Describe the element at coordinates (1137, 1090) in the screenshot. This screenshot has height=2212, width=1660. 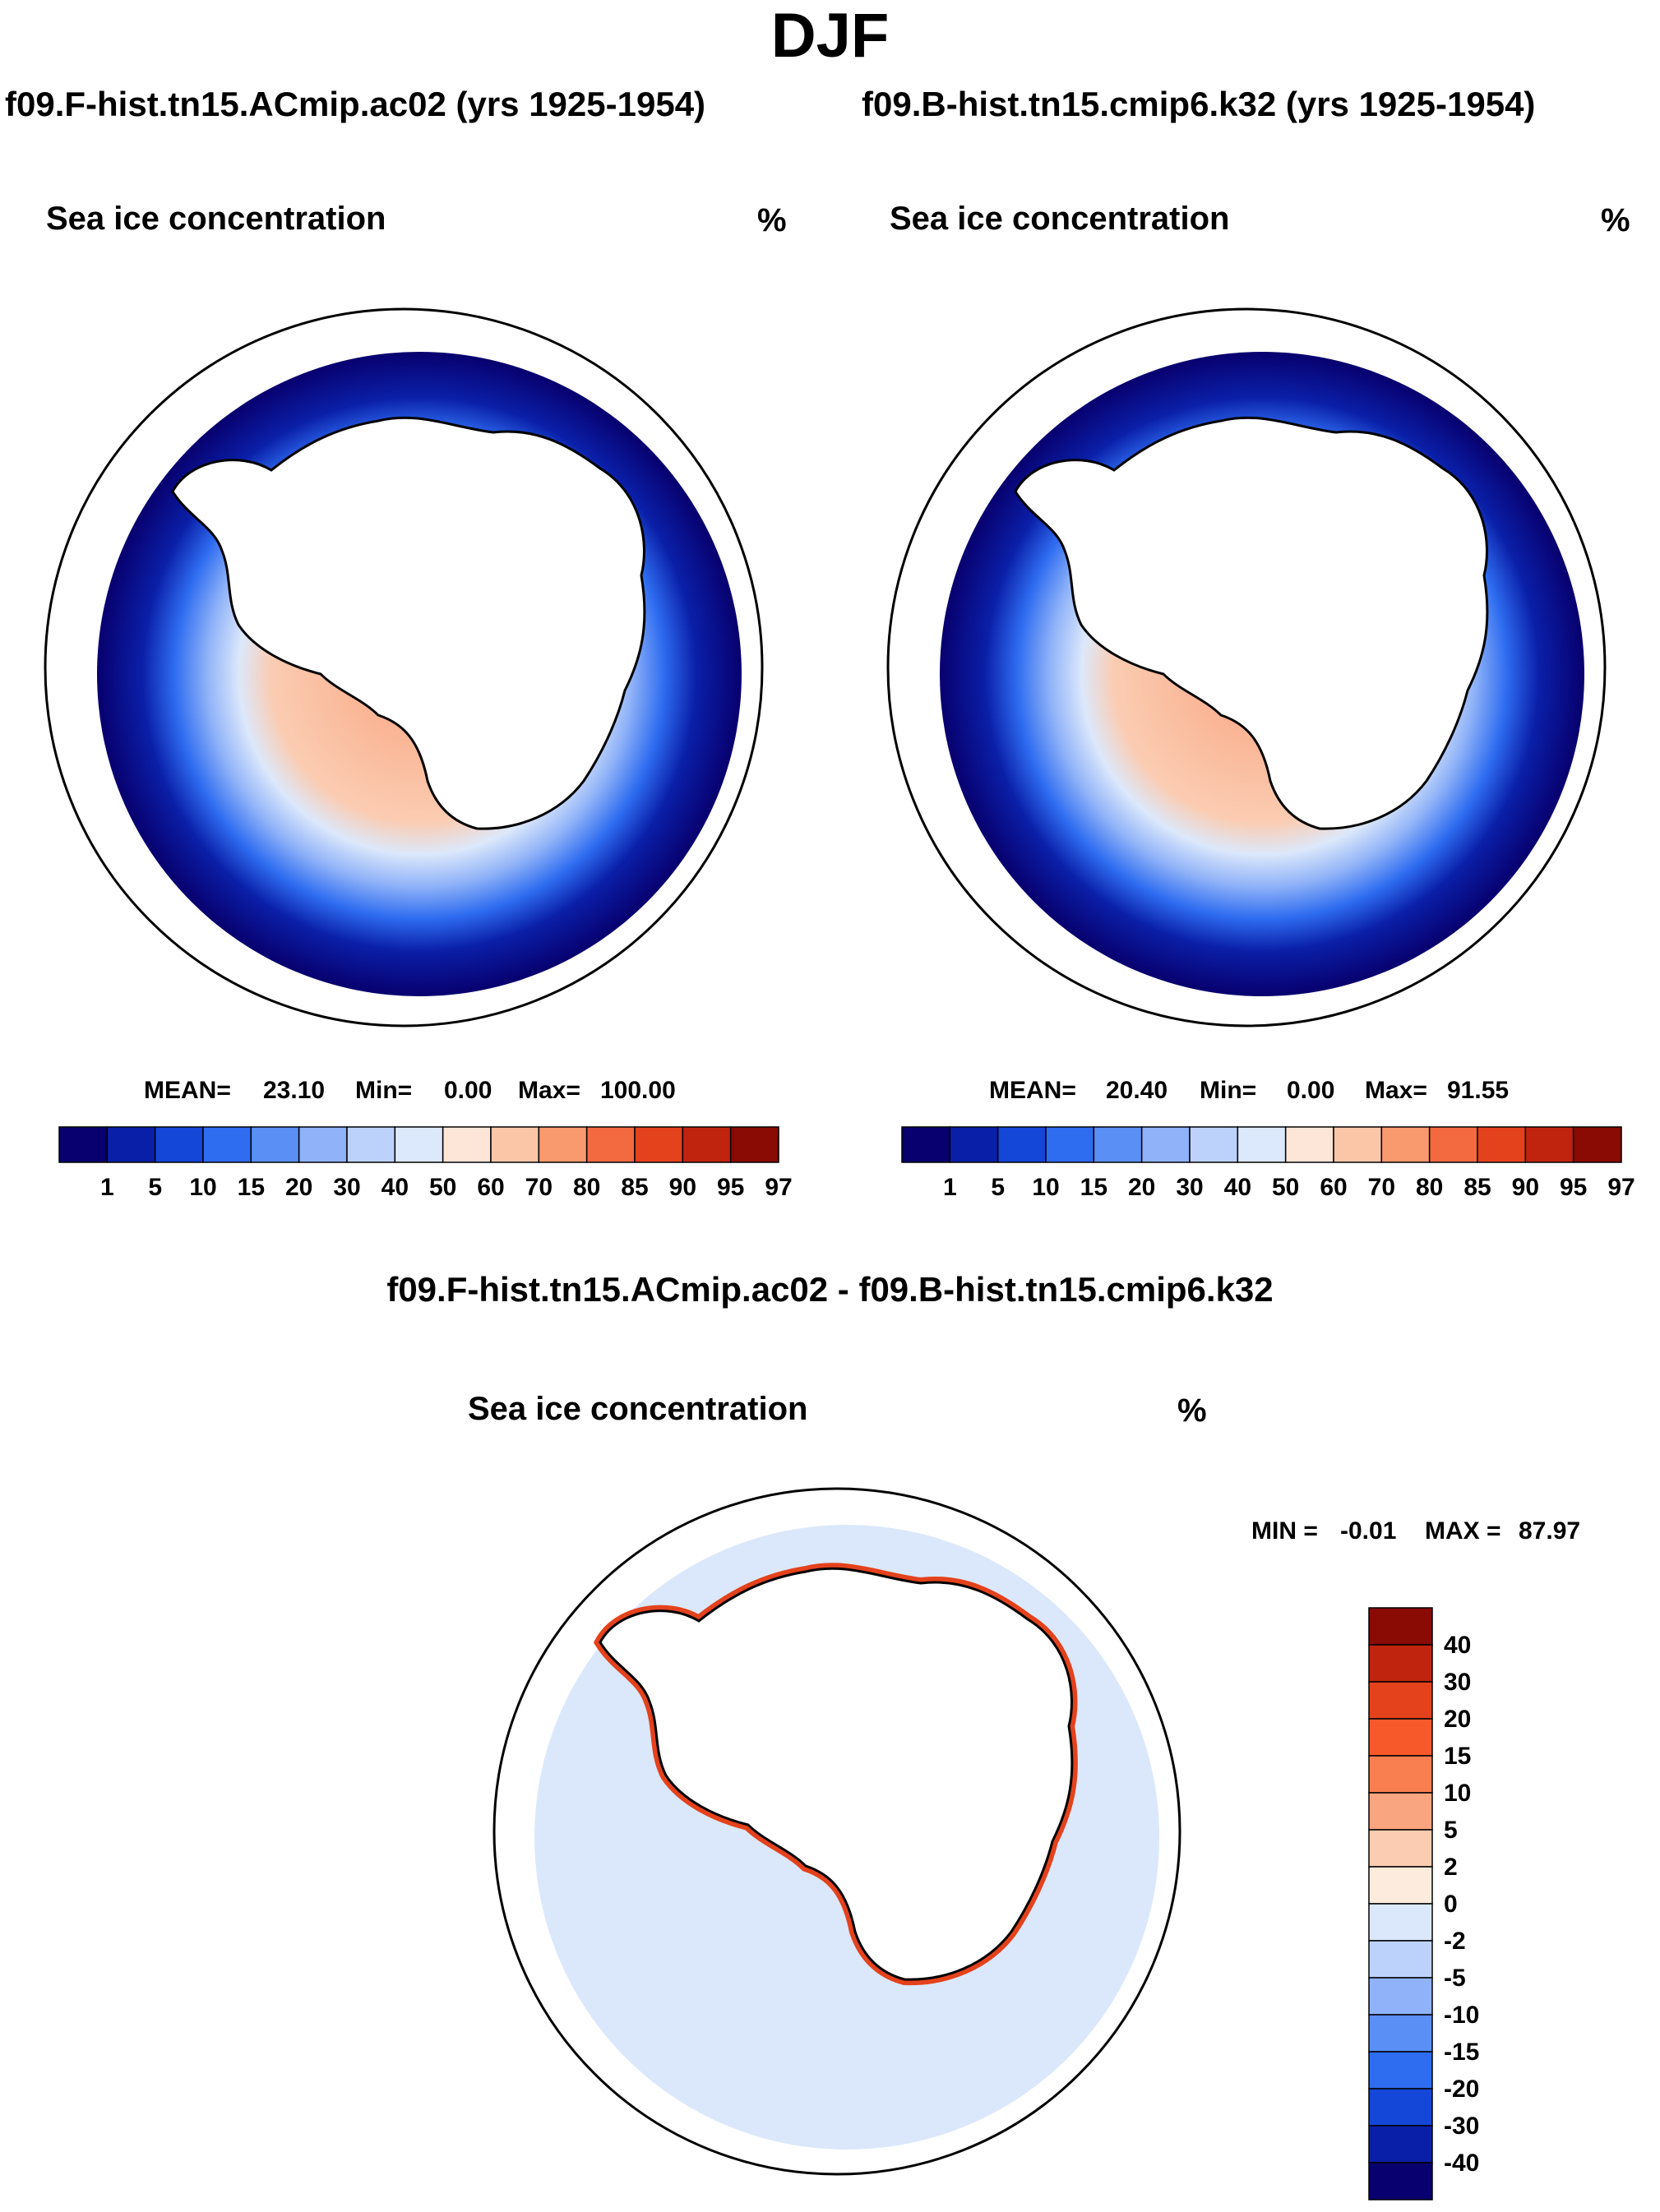
I see `right-mean-value: 20.40` at that location.